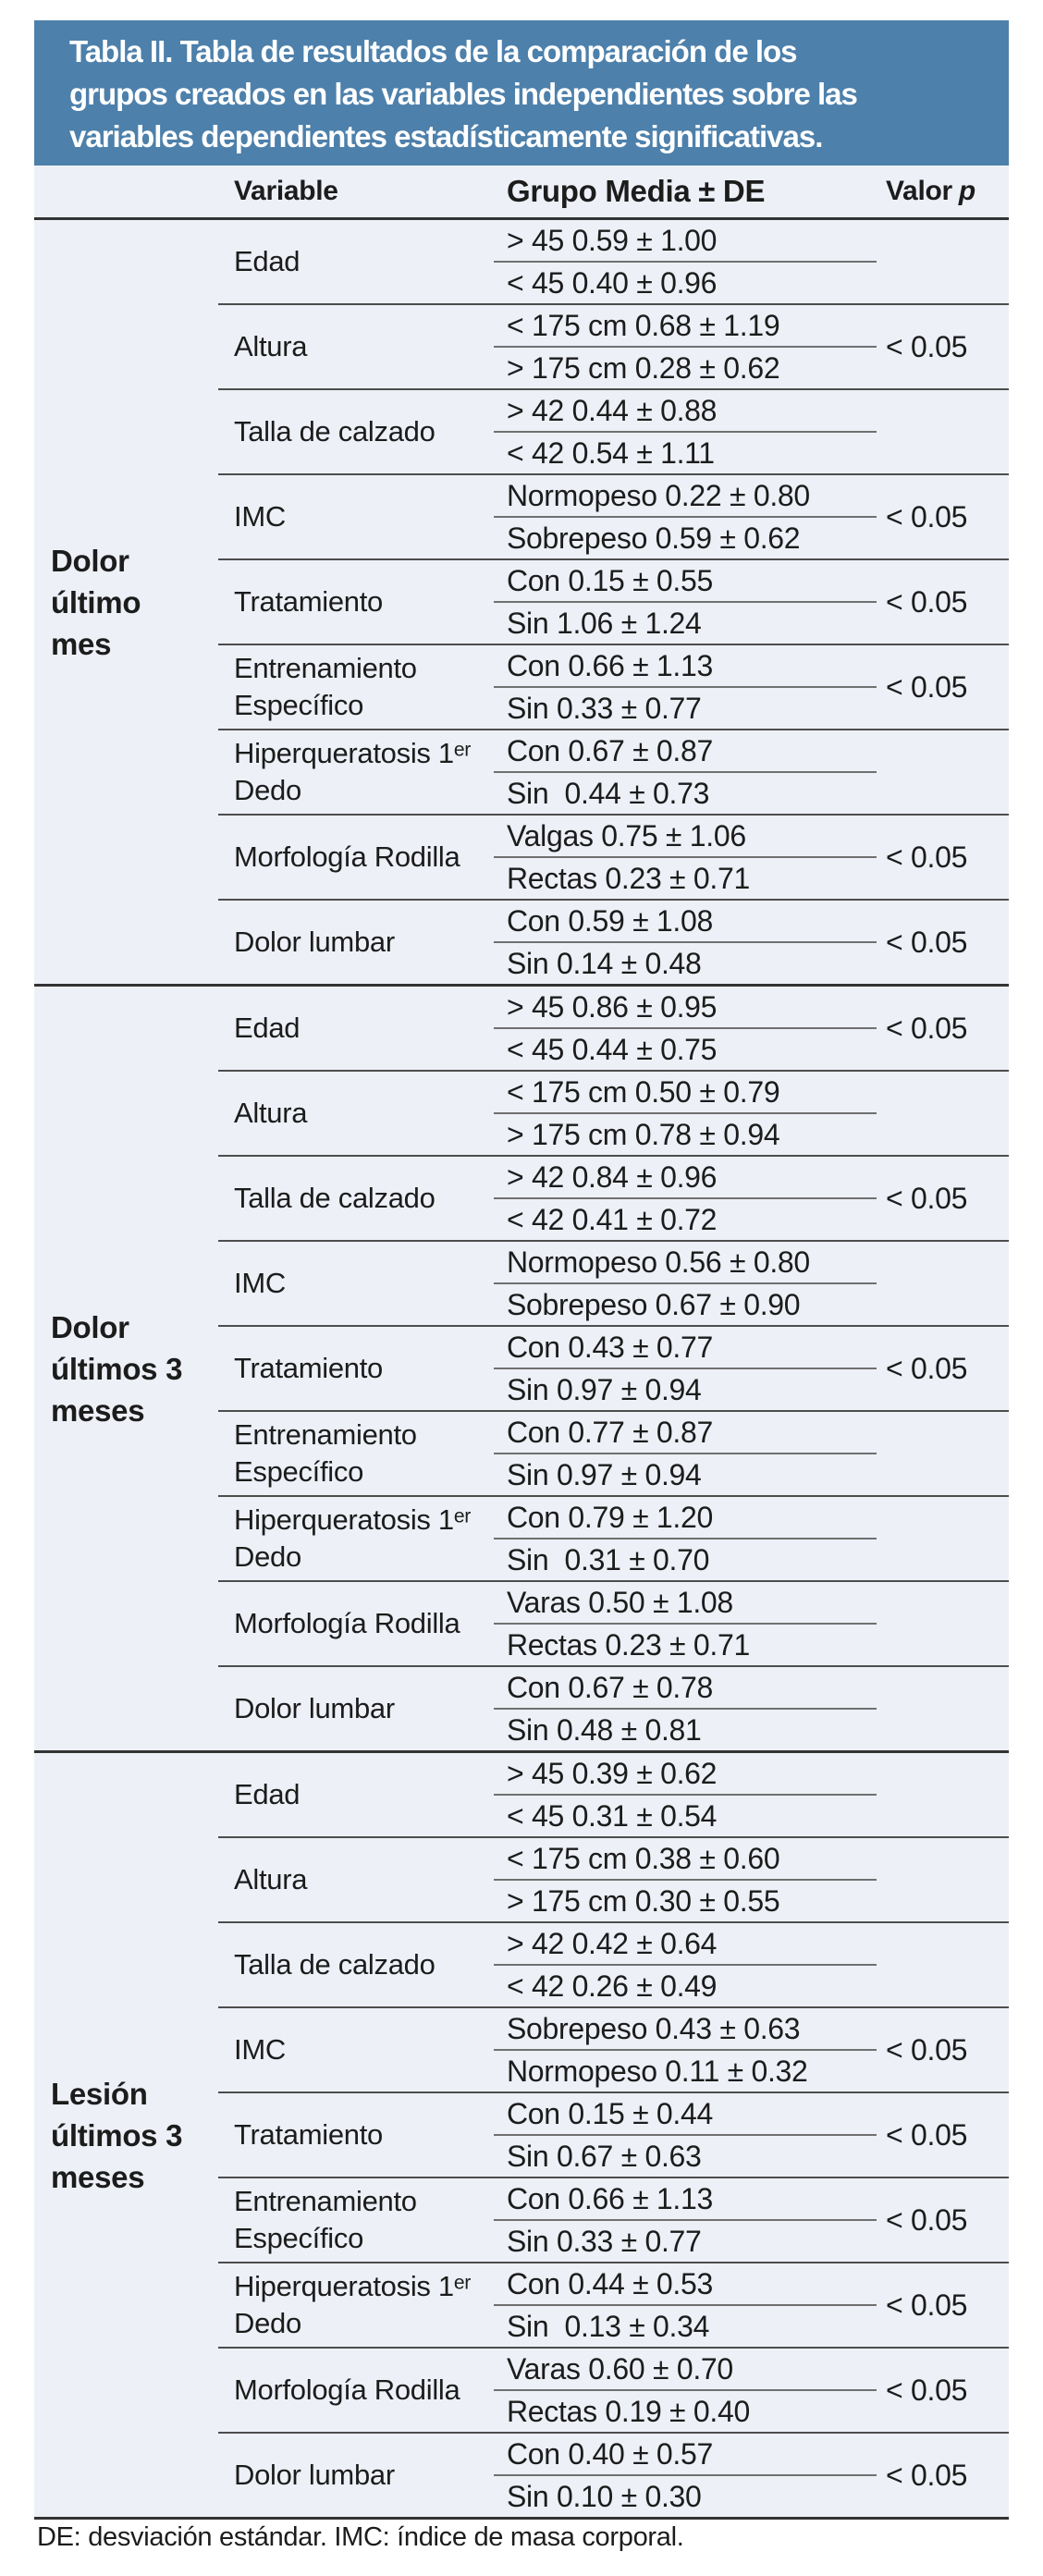 This screenshot has height=2576, width=1043. I want to click on group-row-1: Con 0.67 ± 0.87, so click(685, 751).